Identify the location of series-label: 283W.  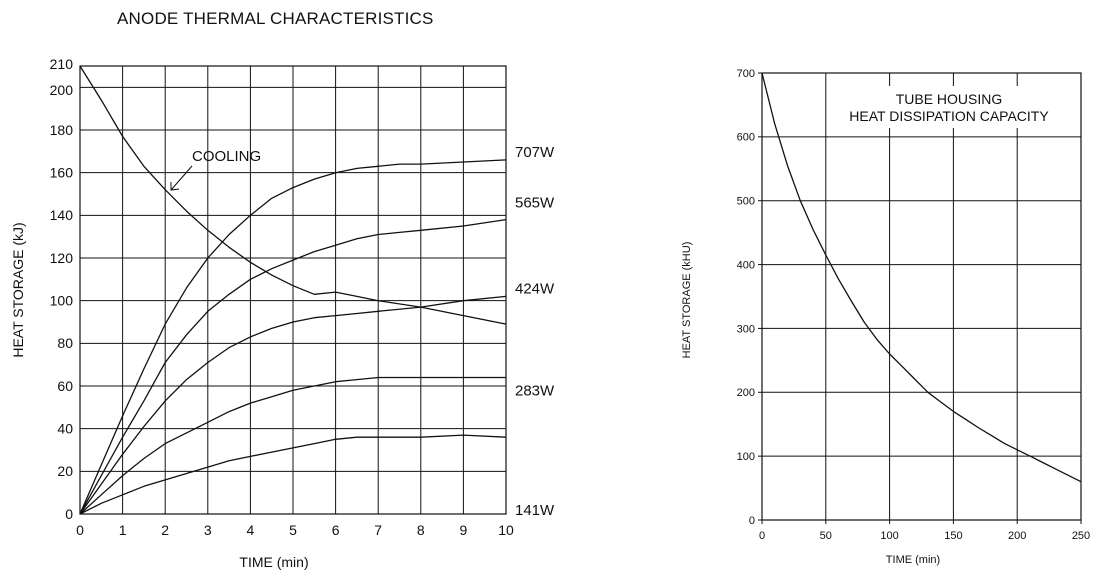
(535, 390).